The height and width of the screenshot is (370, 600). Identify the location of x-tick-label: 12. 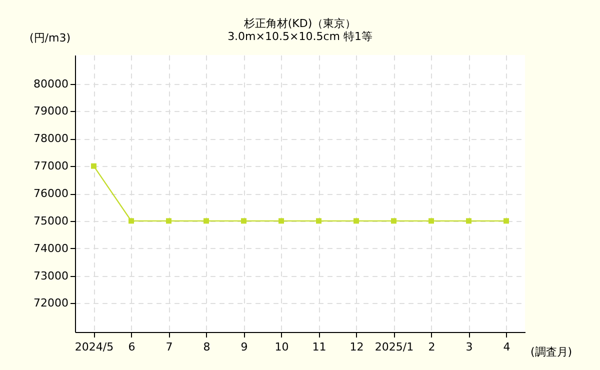
(357, 347).